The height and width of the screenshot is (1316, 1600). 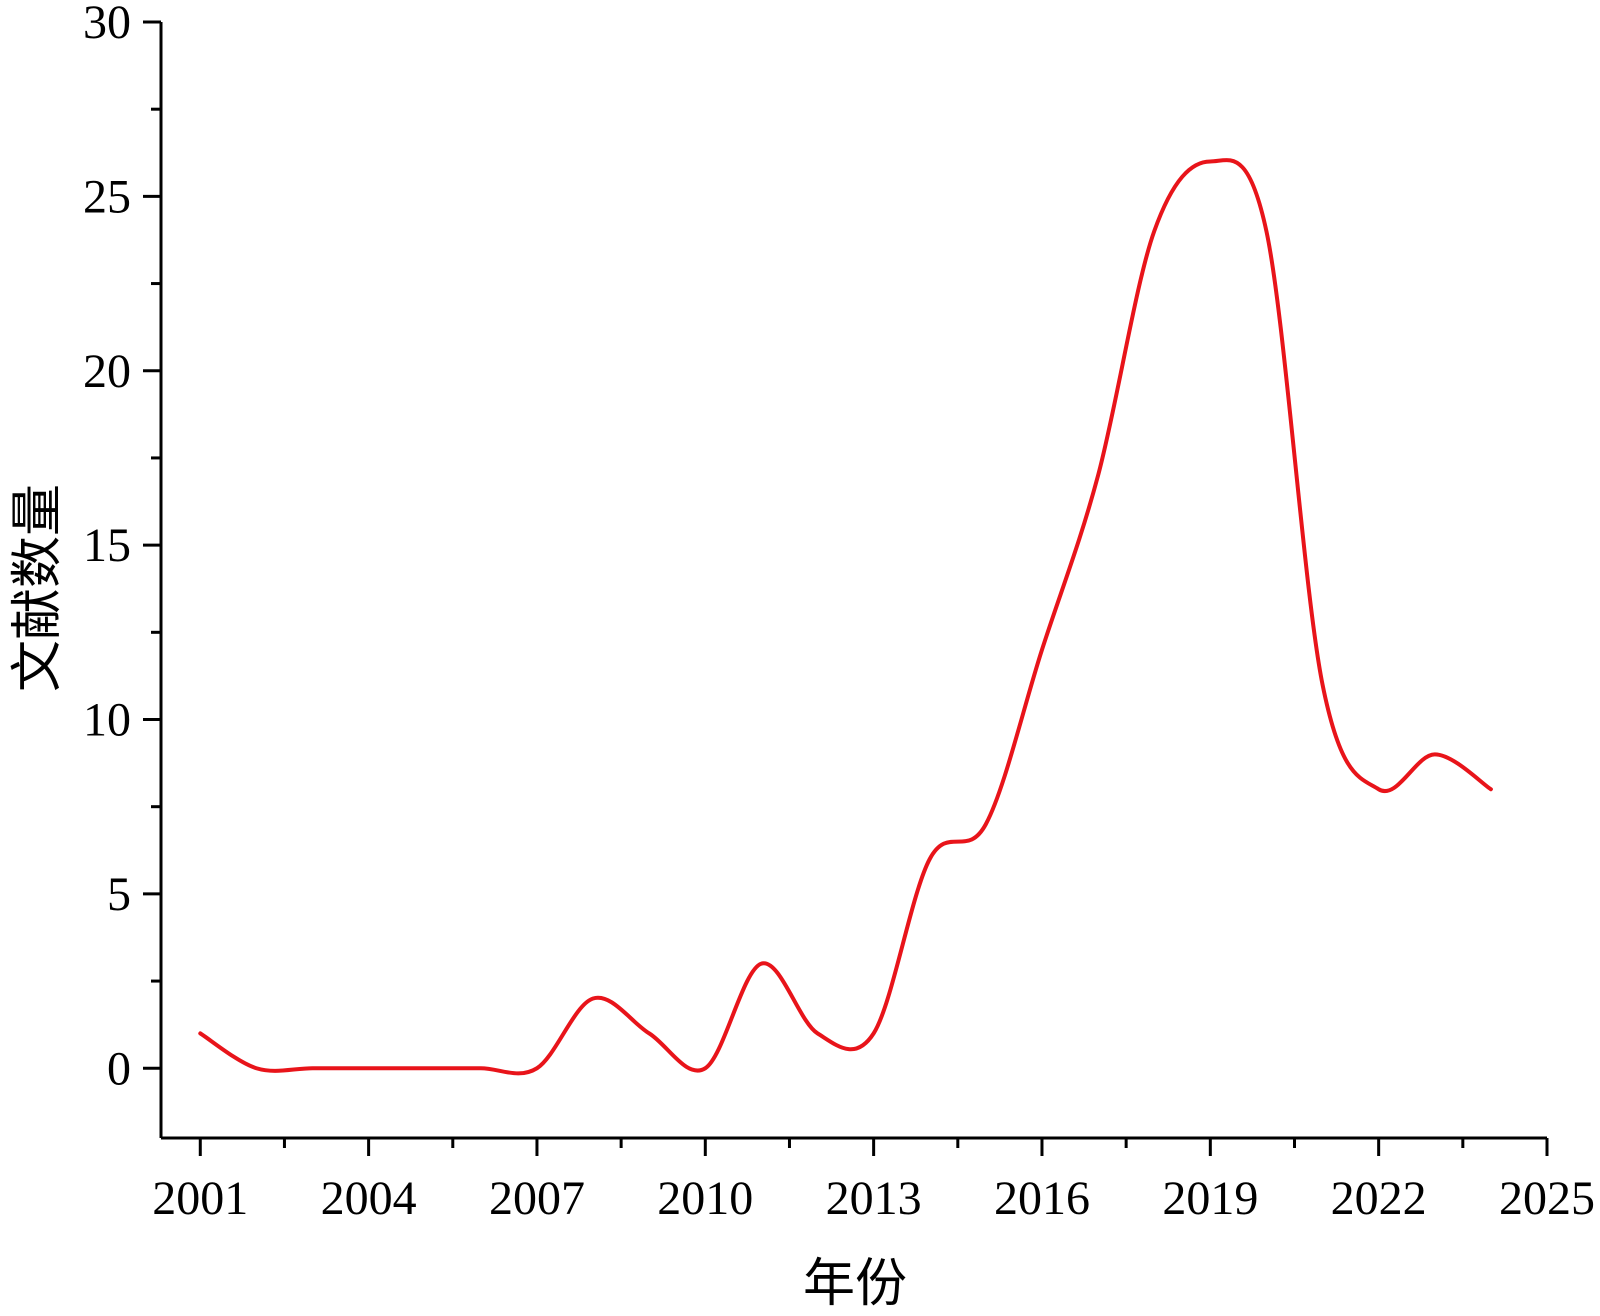 What do you see at coordinates (107, 196) in the screenshot?
I see `y-tick-label: 25` at bounding box center [107, 196].